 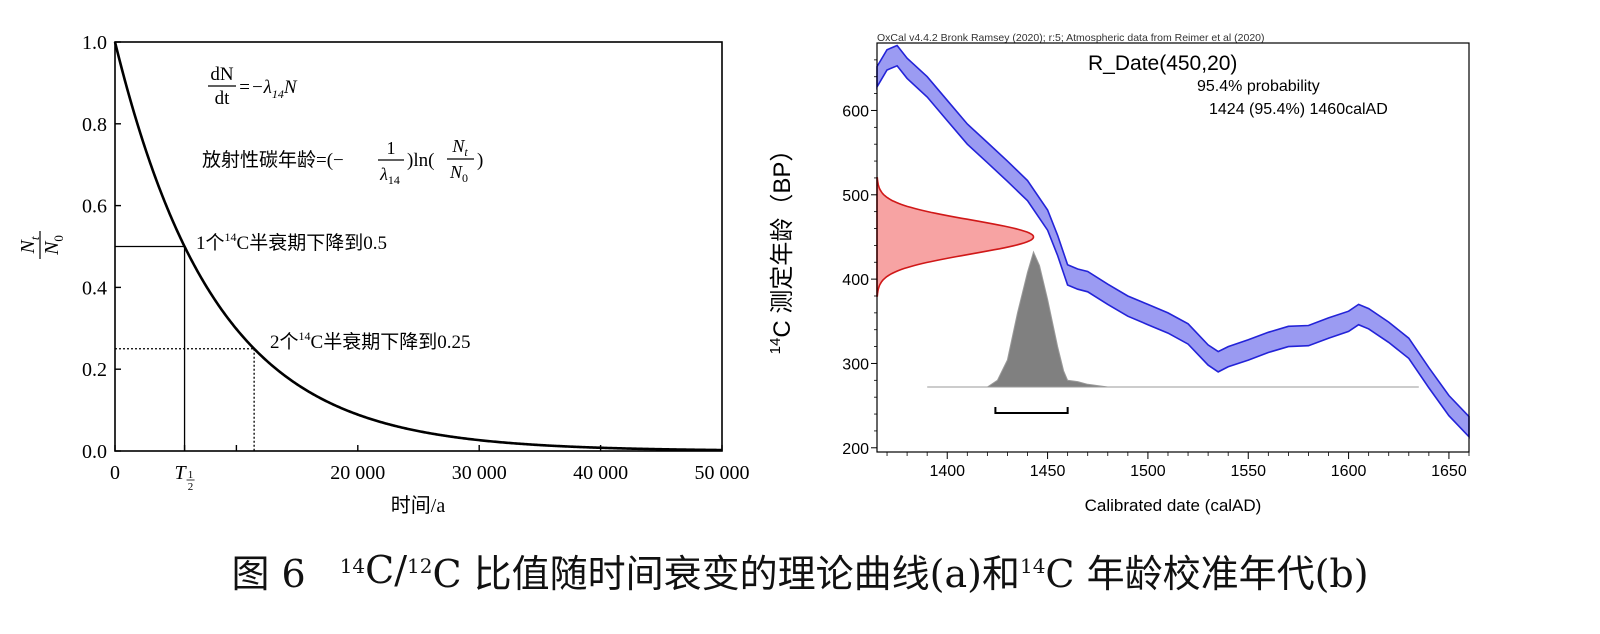 What do you see at coordinates (115, 473) in the screenshot?
I see `panel-a-x-tick-label: 0` at bounding box center [115, 473].